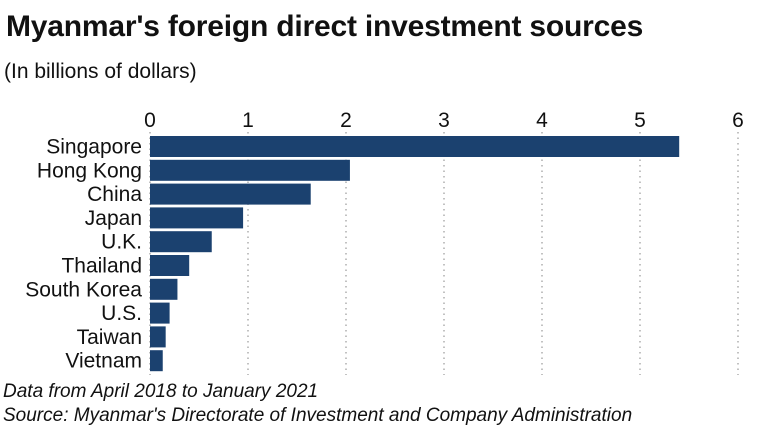 Image resolution: width=769 pixels, height=434 pixels. Describe the element at coordinates (150, 120) in the screenshot. I see `x-tick-label: 0` at that location.